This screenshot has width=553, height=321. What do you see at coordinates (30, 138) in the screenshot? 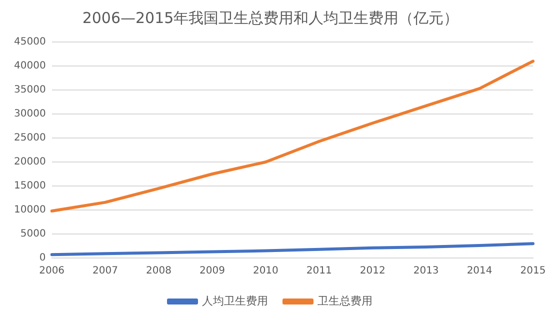
I see `y-tick-label: 25000` at bounding box center [30, 138].